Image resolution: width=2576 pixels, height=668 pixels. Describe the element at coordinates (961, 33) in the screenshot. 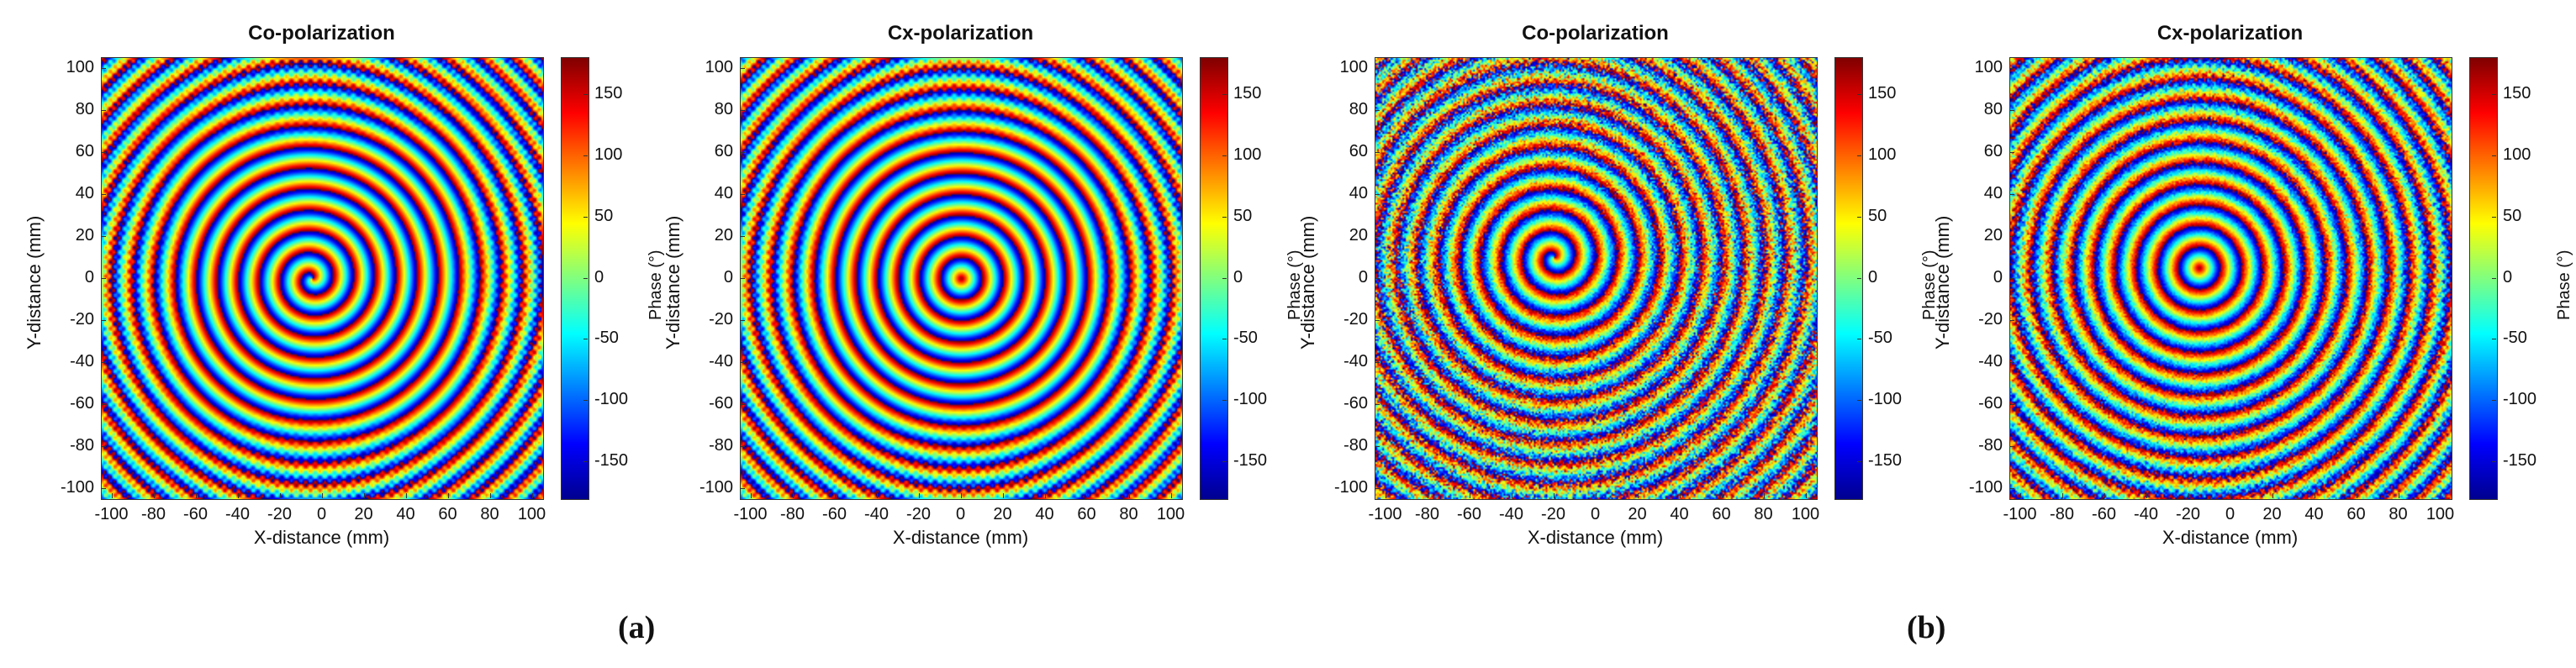

I see `chart-title: Cx-polarization` at that location.